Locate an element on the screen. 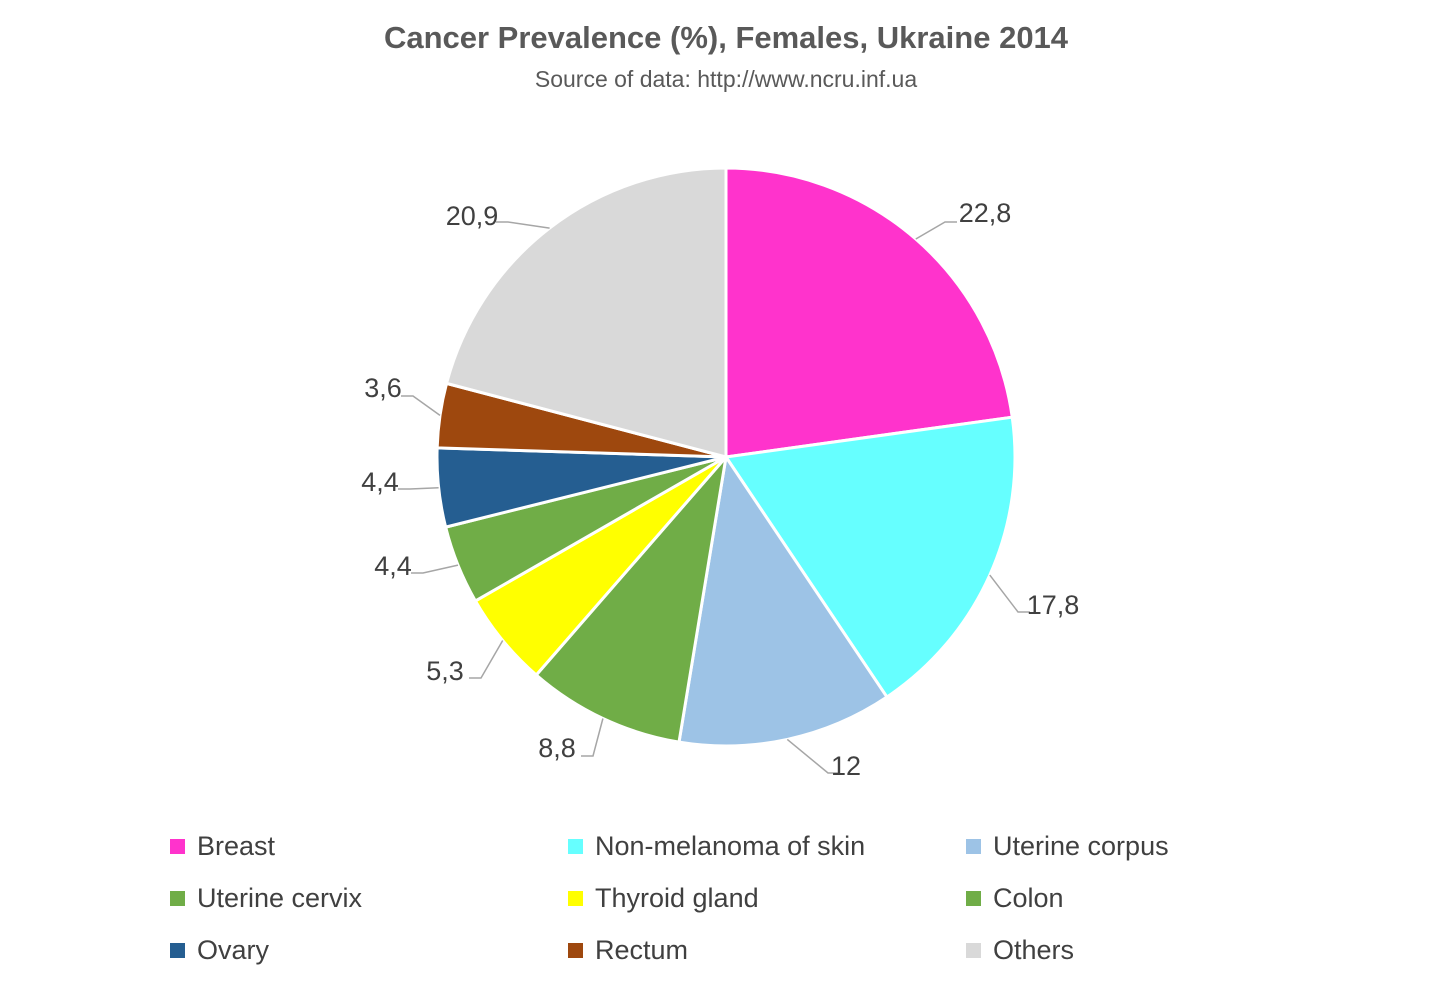 The image size is (1452, 982). leader-line-colon is located at coordinates (592, 737).